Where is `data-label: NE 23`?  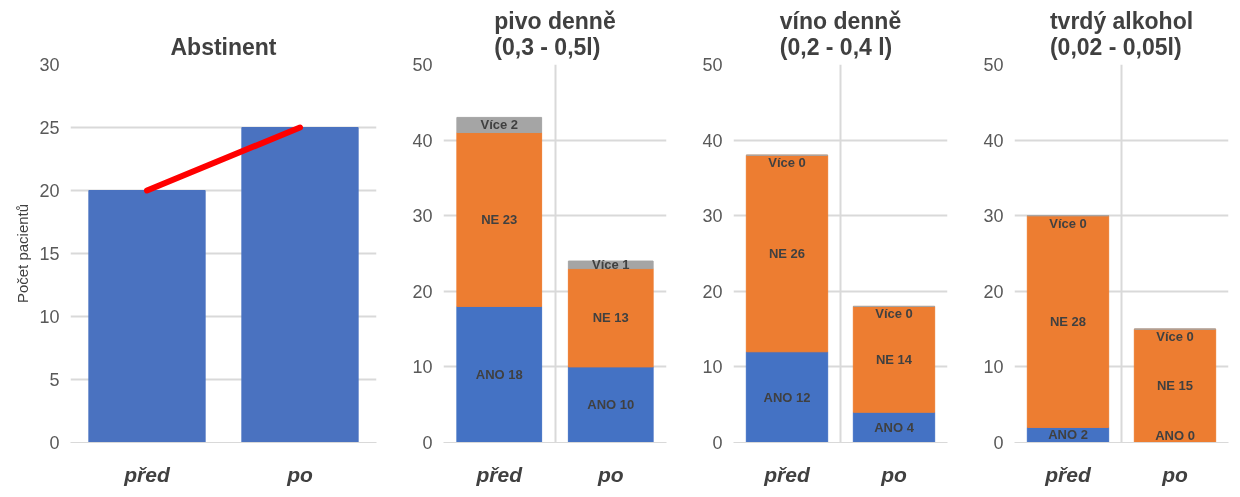 data-label: NE 23 is located at coordinates (499, 219).